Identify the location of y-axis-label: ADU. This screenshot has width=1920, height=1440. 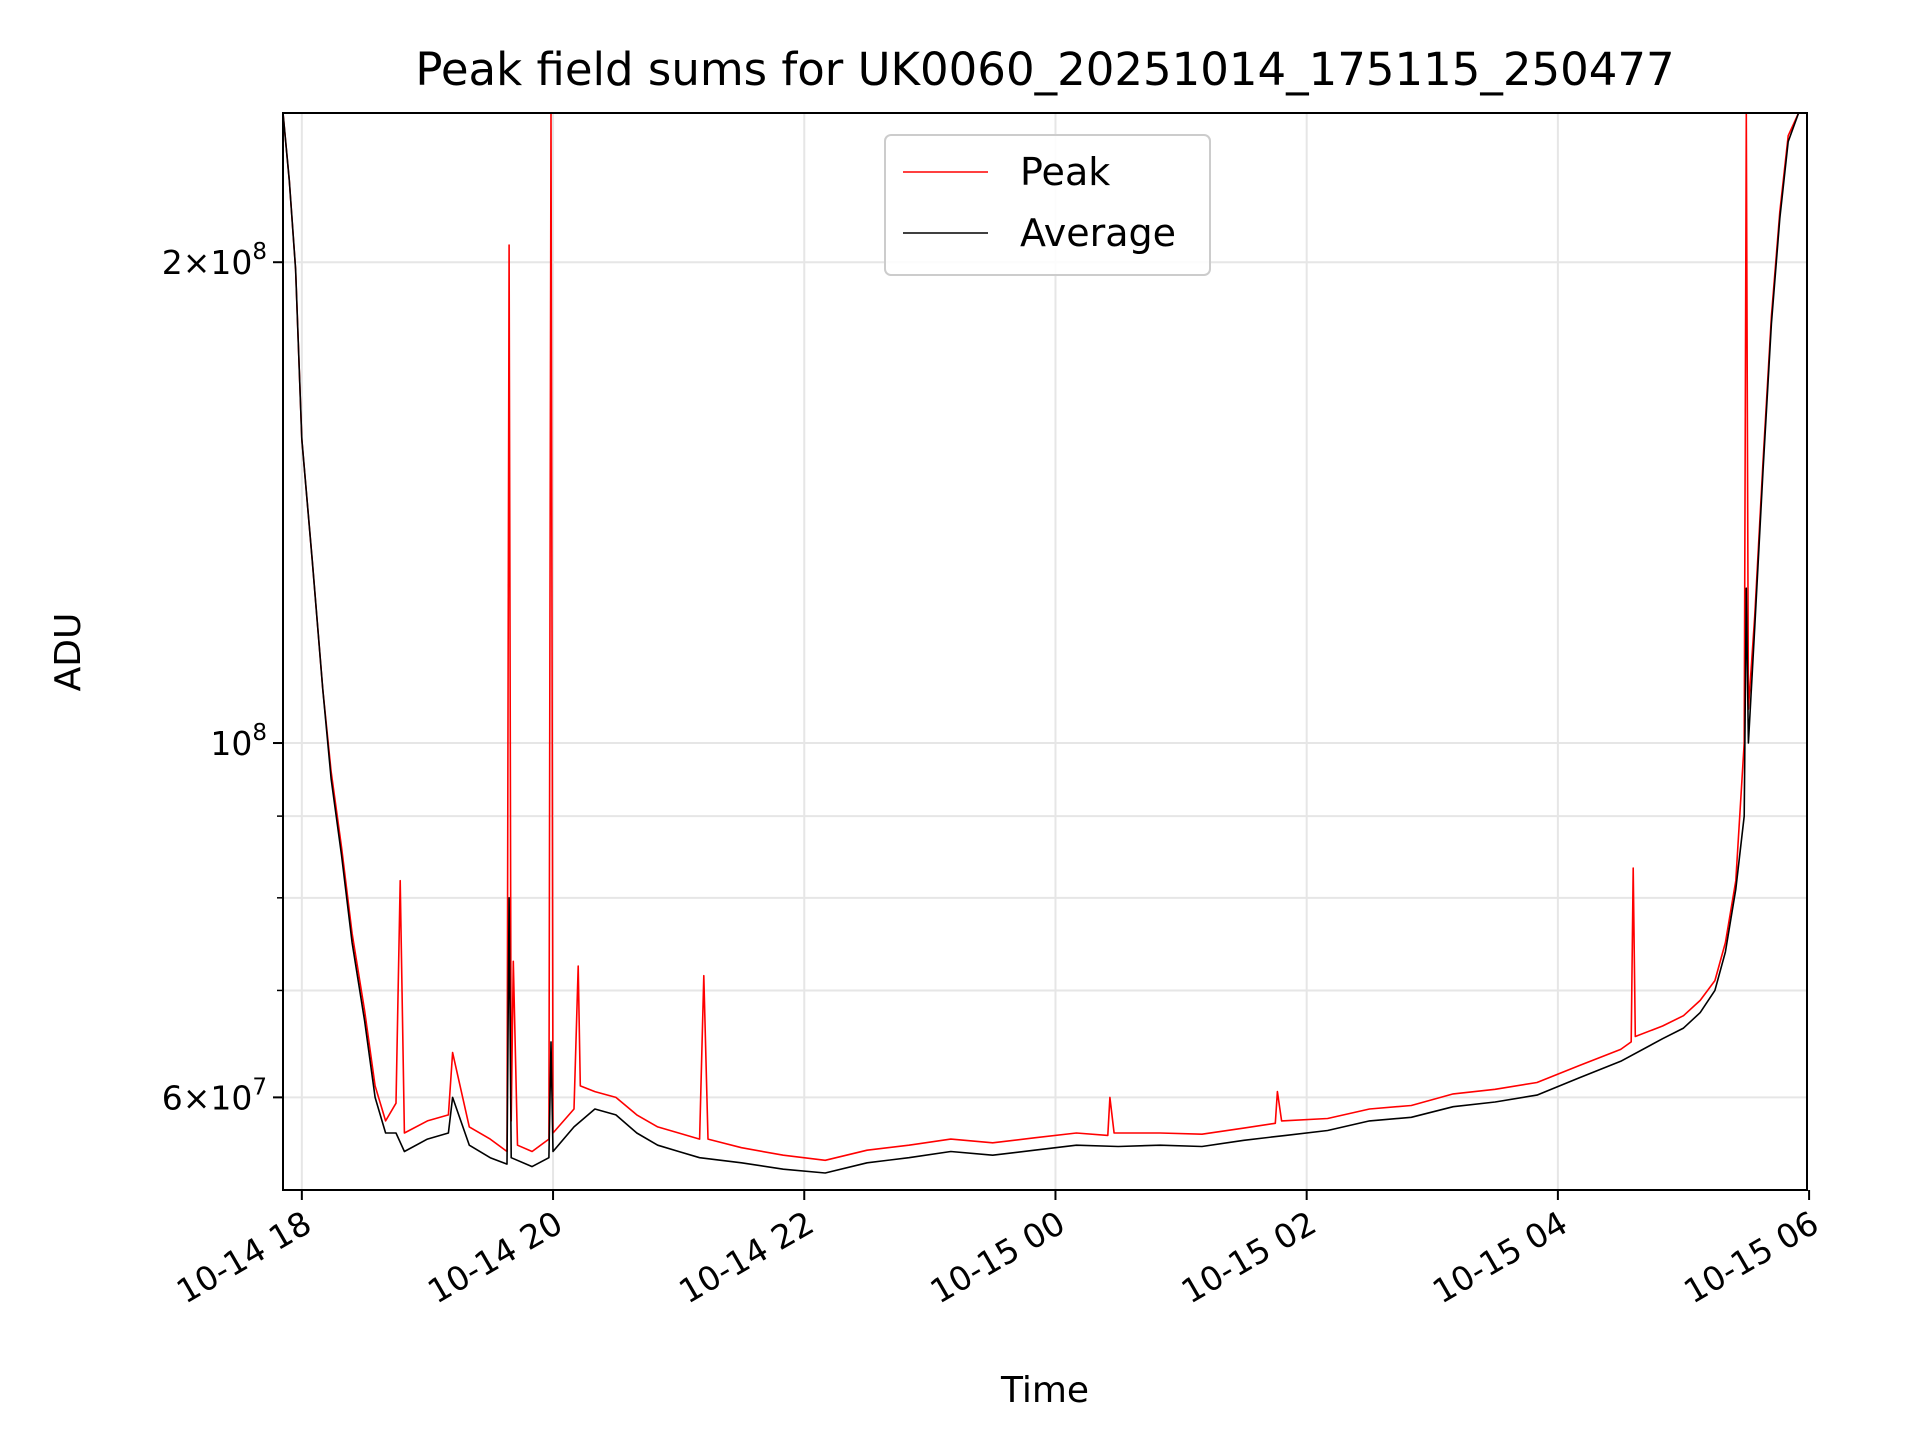
(68, 652).